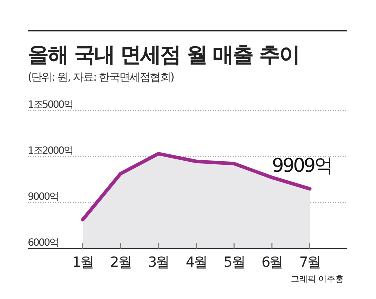 The width and height of the screenshot is (376, 299). I want to click on x-tick-label: 4월, so click(196, 263).